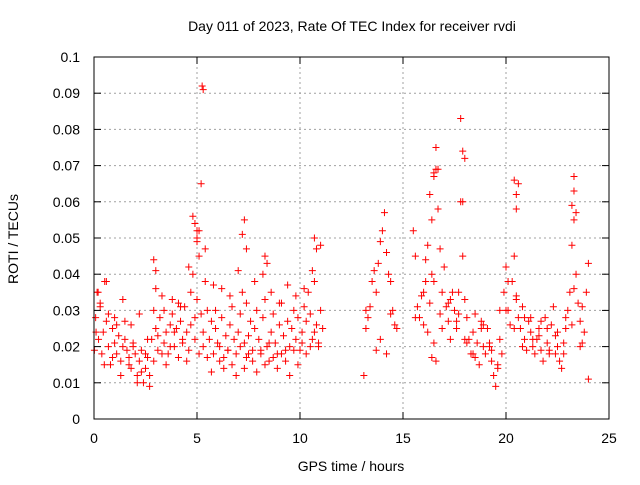  Describe the element at coordinates (66, 202) in the screenshot. I see `y-tick-label: 0.06` at that location.